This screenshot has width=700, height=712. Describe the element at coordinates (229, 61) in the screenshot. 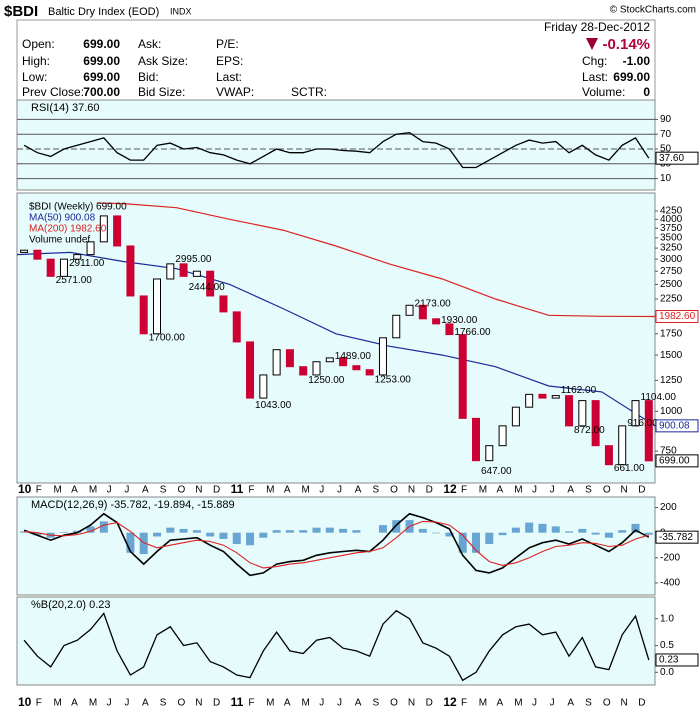

I see `field-label: EPS:` at that location.